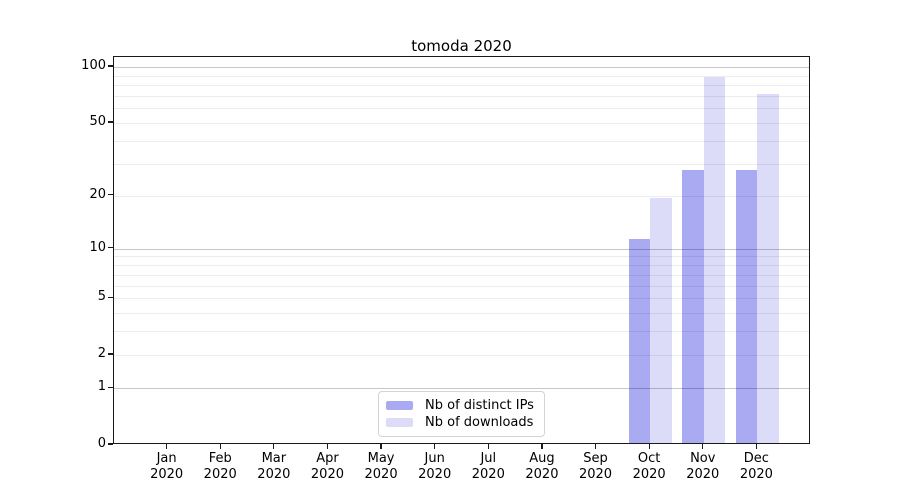 Image resolution: width=900 pixels, height=500 pixels. What do you see at coordinates (97, 194) in the screenshot?
I see `y-tick-label: 20` at bounding box center [97, 194].